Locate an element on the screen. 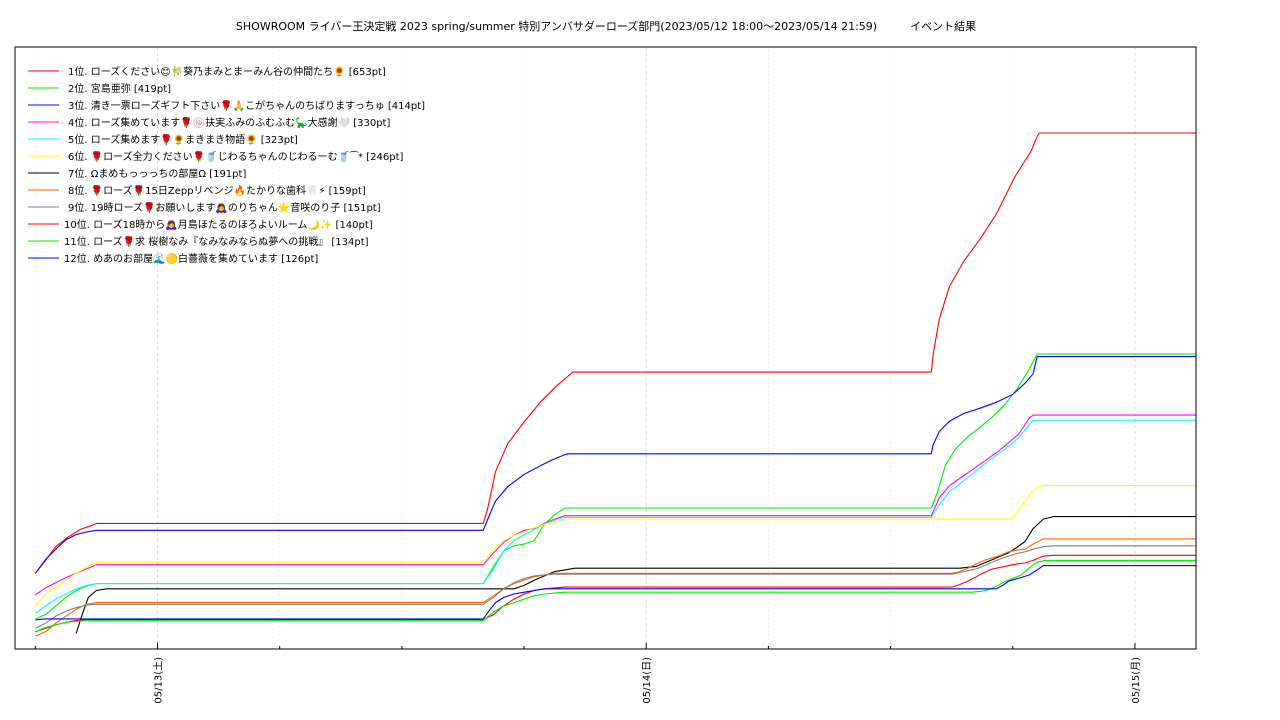 The image size is (1280, 720). legend-label-4: 4位. ローズ集めています🌹🍥扶実ふみのふむふむ🦕大感謝🤍 [330pt] is located at coordinates (229, 122).